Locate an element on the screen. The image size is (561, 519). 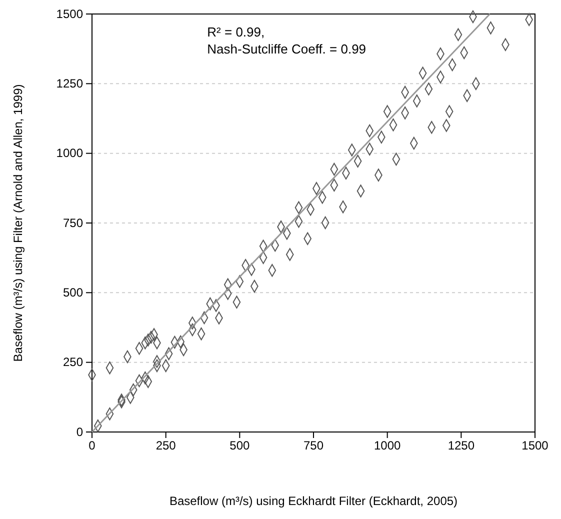
x-tick-label: 250 is located at coordinates (166, 445).